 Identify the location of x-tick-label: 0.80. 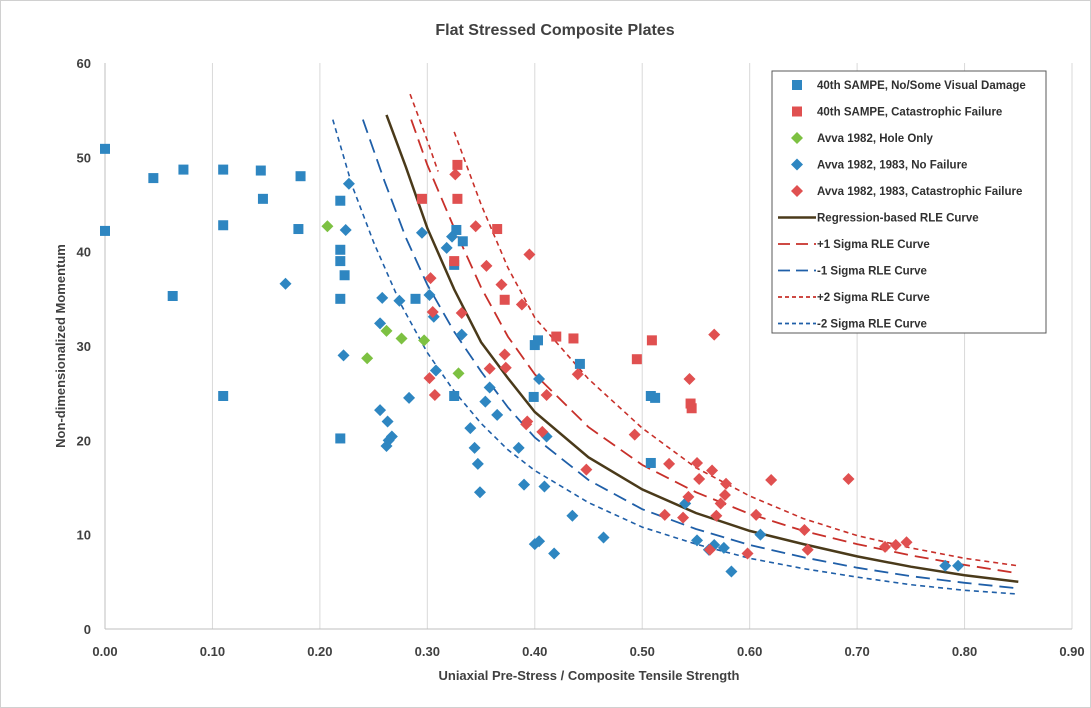
(964, 651).